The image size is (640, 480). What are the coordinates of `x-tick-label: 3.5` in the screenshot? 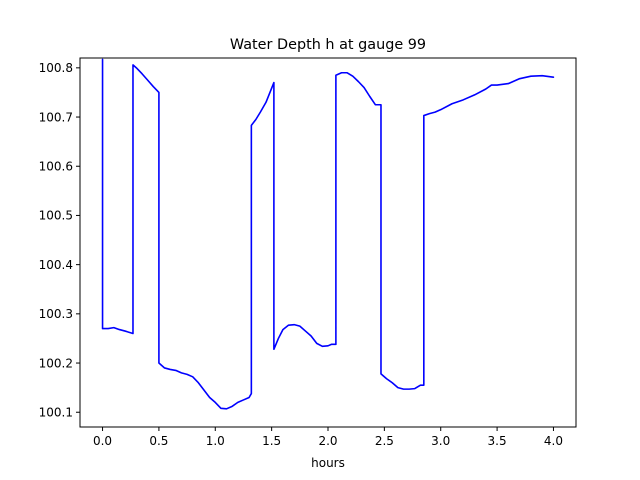 It's located at (497, 441).